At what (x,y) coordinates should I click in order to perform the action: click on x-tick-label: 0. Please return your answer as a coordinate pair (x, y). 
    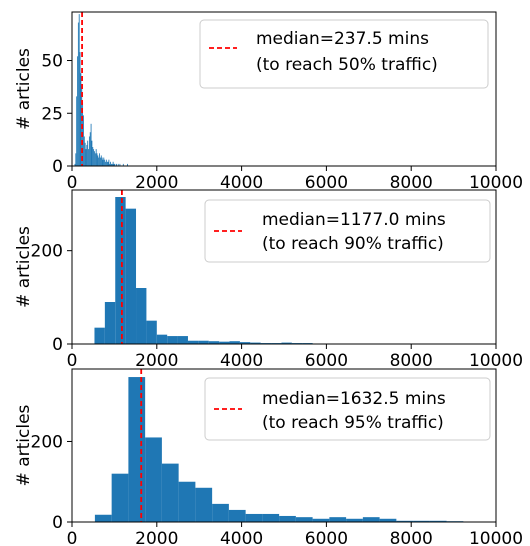
    Looking at the image, I should click on (72, 361).